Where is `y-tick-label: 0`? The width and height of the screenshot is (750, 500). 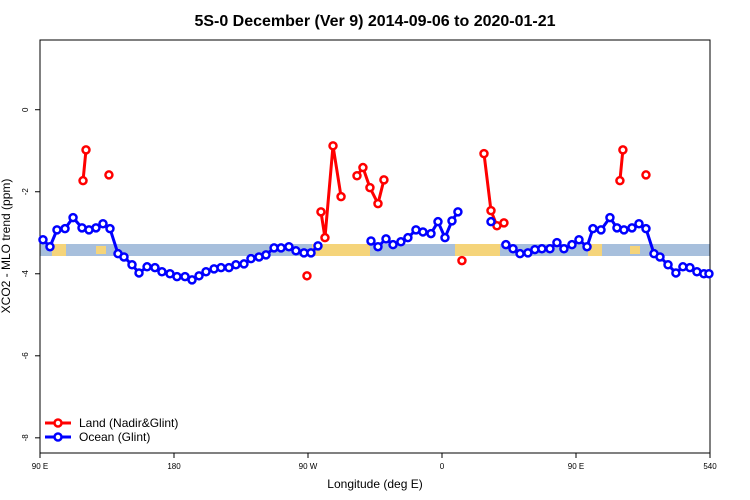
y-tick-label: 0 is located at coordinates (25, 109).